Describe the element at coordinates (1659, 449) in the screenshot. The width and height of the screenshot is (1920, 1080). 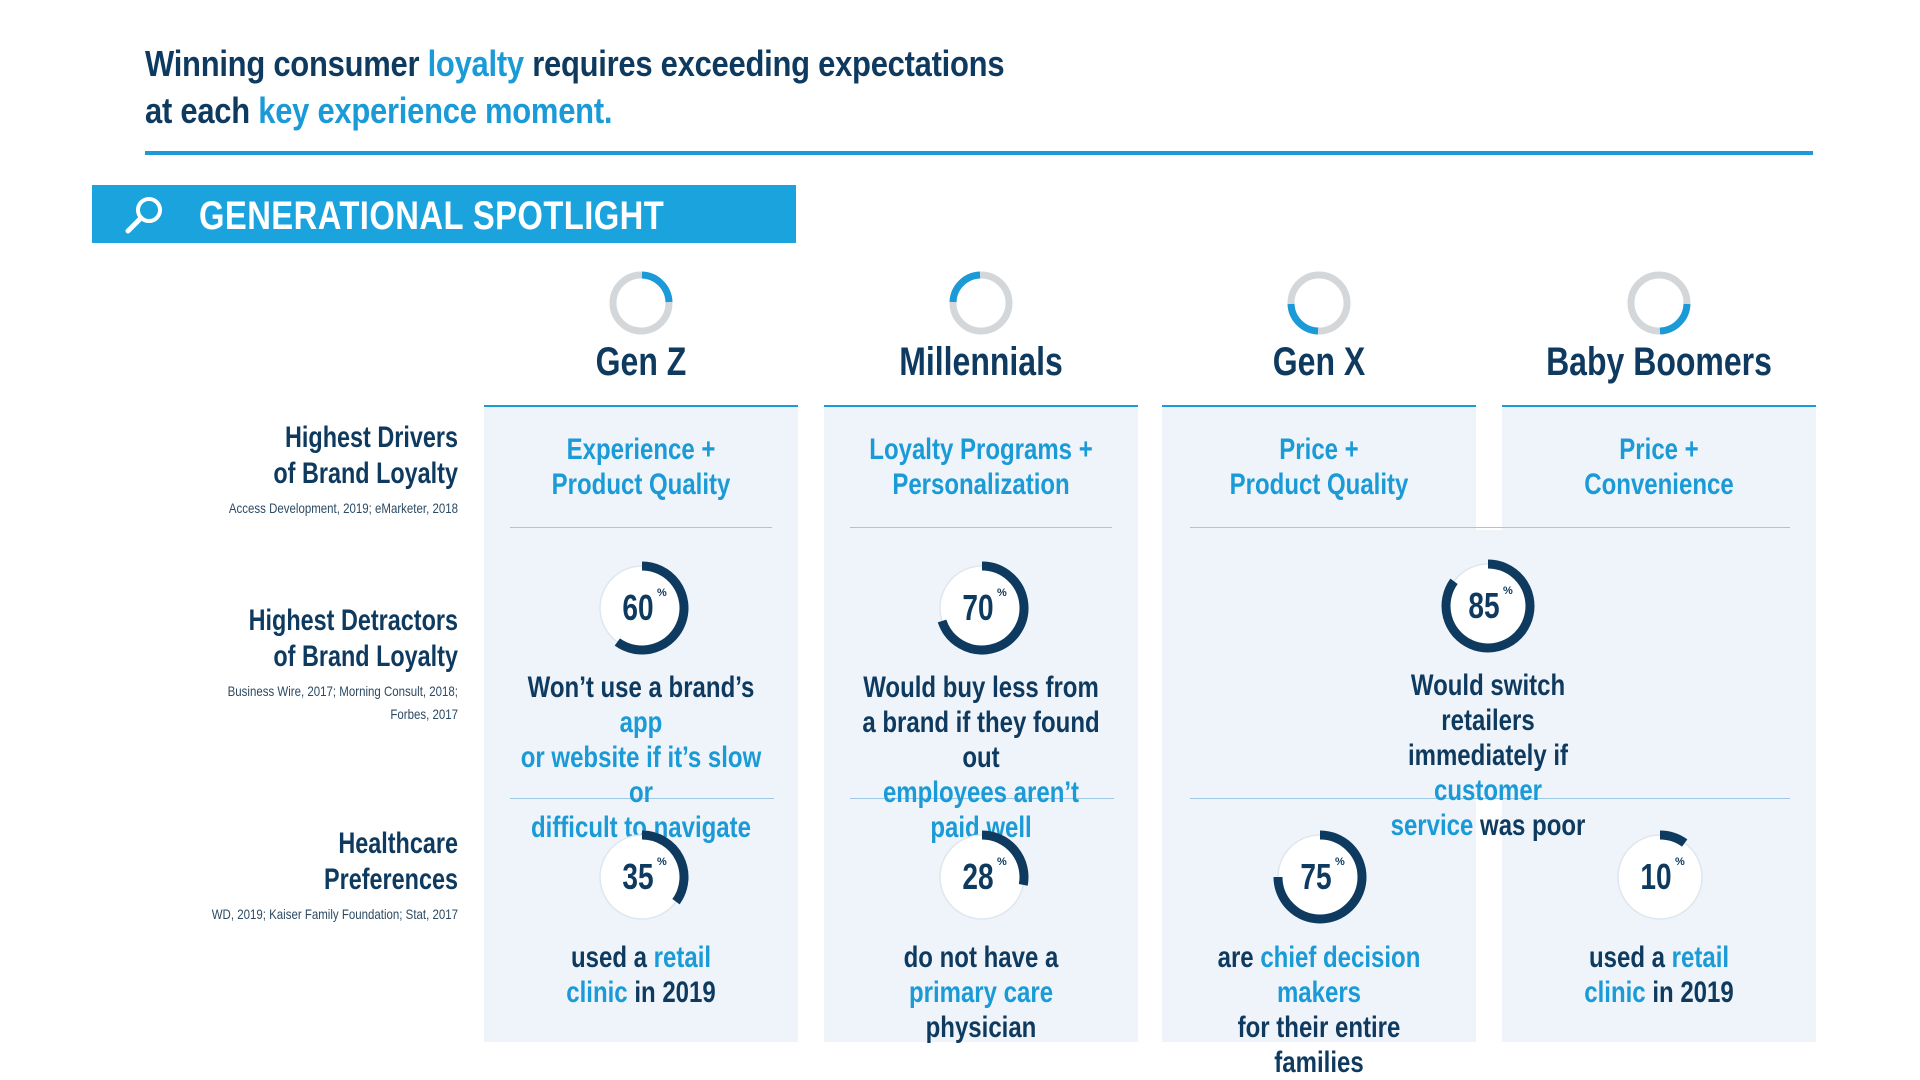
I see `driver-line: Price +` at that location.